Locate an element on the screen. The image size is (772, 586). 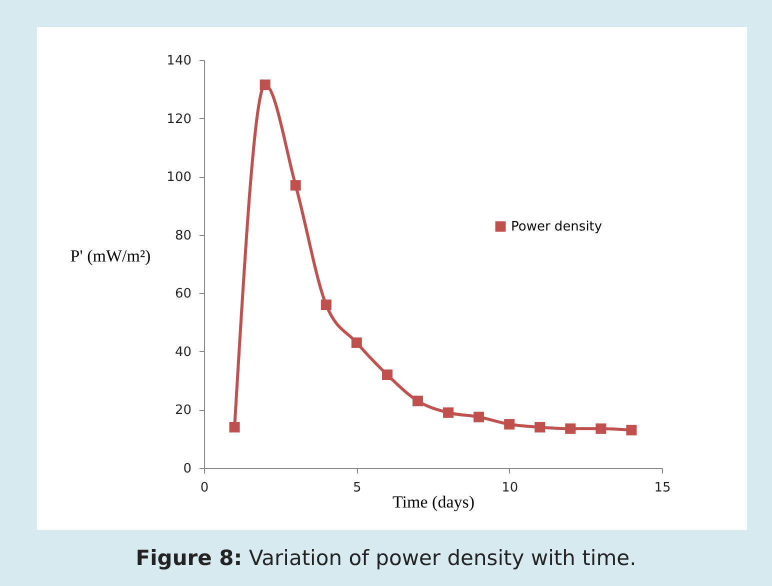
y-tick-label: 120 is located at coordinates (179, 119).